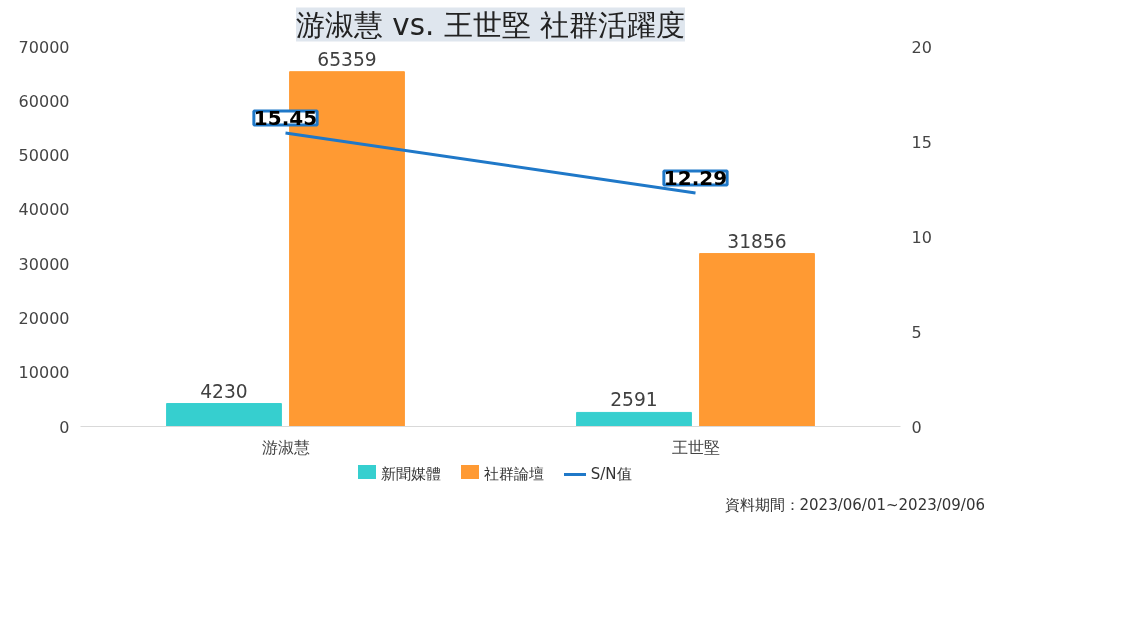 This screenshot has height=642, width=1138. I want to click on y2-tick-label: 15, so click(921, 142).